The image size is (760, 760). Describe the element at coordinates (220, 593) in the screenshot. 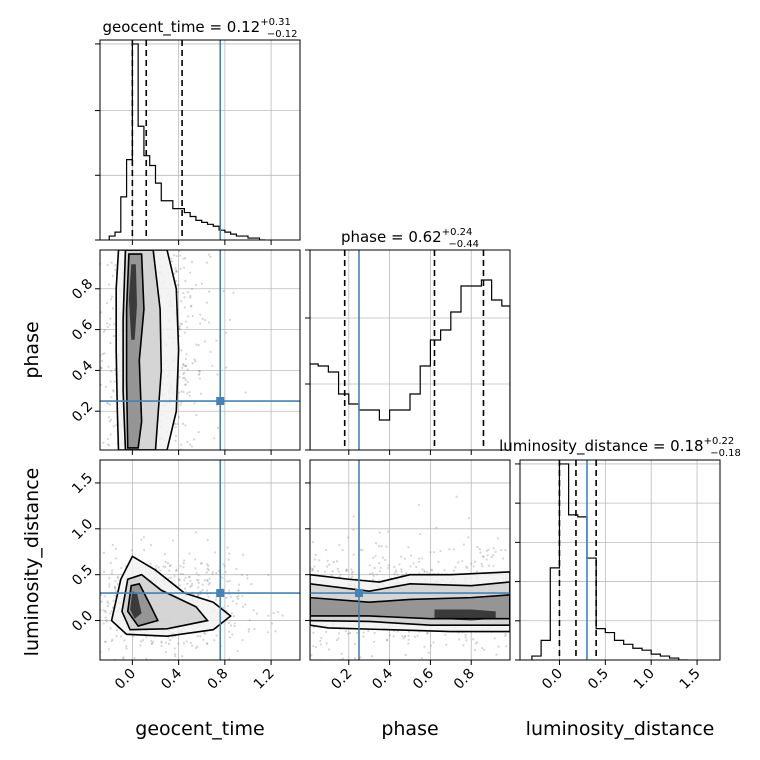

I see `truth-marker` at that location.